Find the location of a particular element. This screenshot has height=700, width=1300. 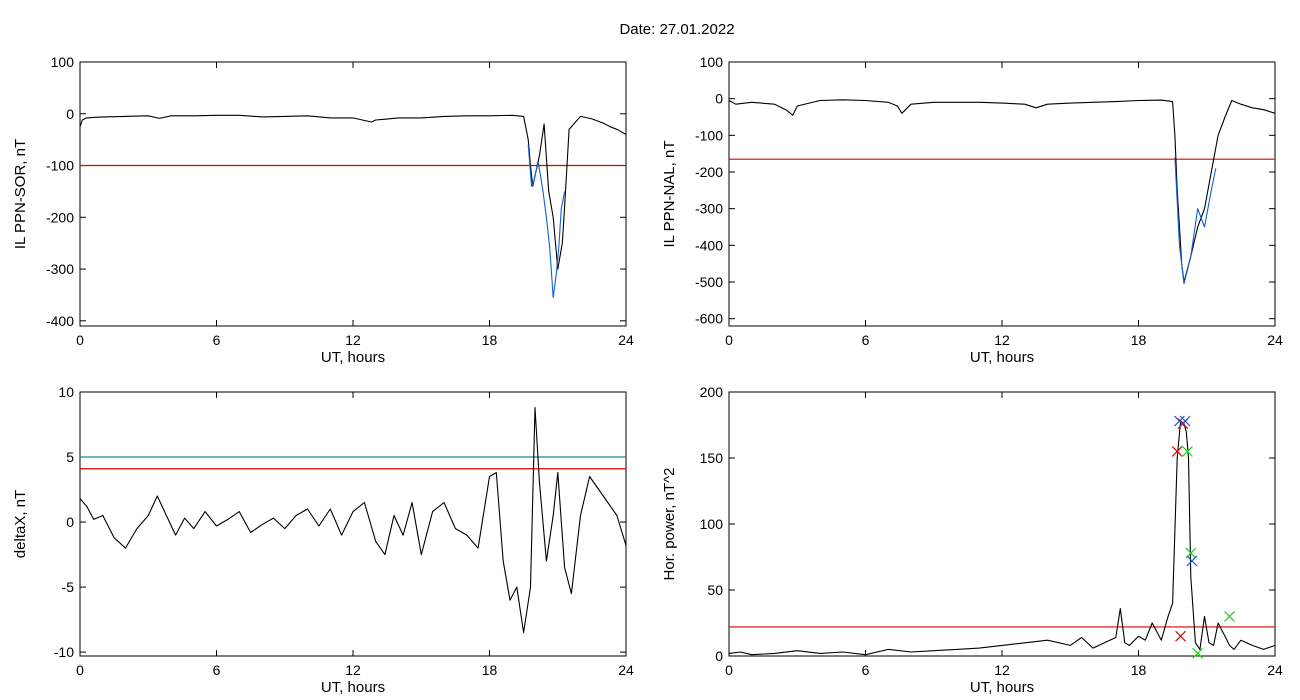

y-tick-label: 5 is located at coordinates (70, 457).